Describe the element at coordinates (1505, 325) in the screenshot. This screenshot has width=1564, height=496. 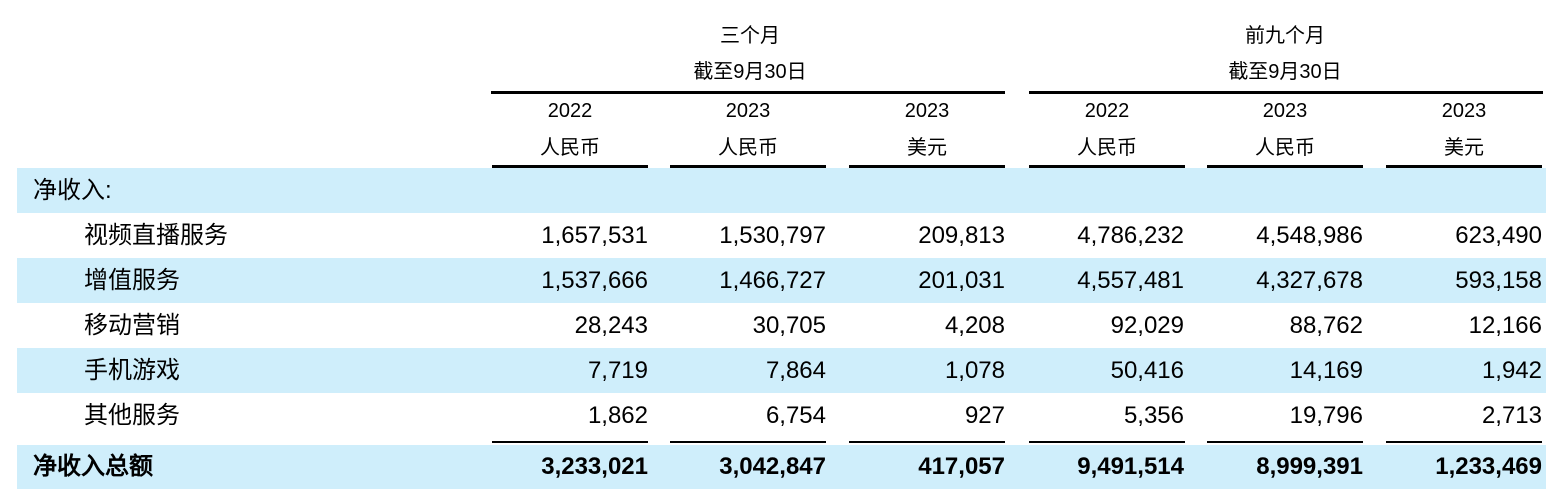
I see `table-cell: 12,166` at that location.